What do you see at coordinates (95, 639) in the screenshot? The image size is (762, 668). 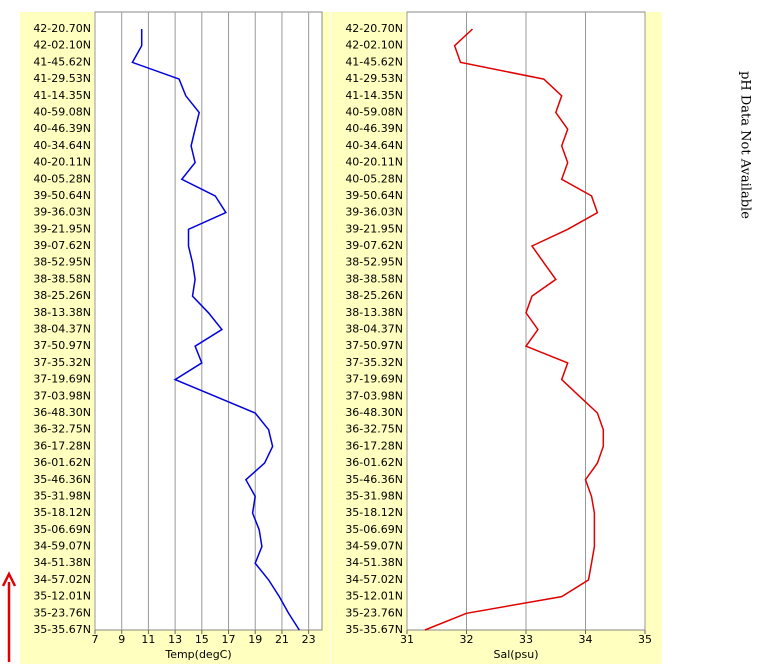 I see `x-tick-label: 7` at bounding box center [95, 639].